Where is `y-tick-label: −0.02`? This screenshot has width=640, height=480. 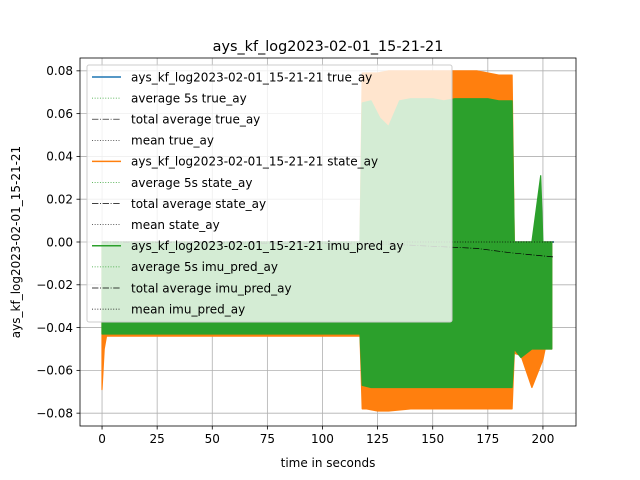 y-tick-label: −0.02 is located at coordinates (54, 285).